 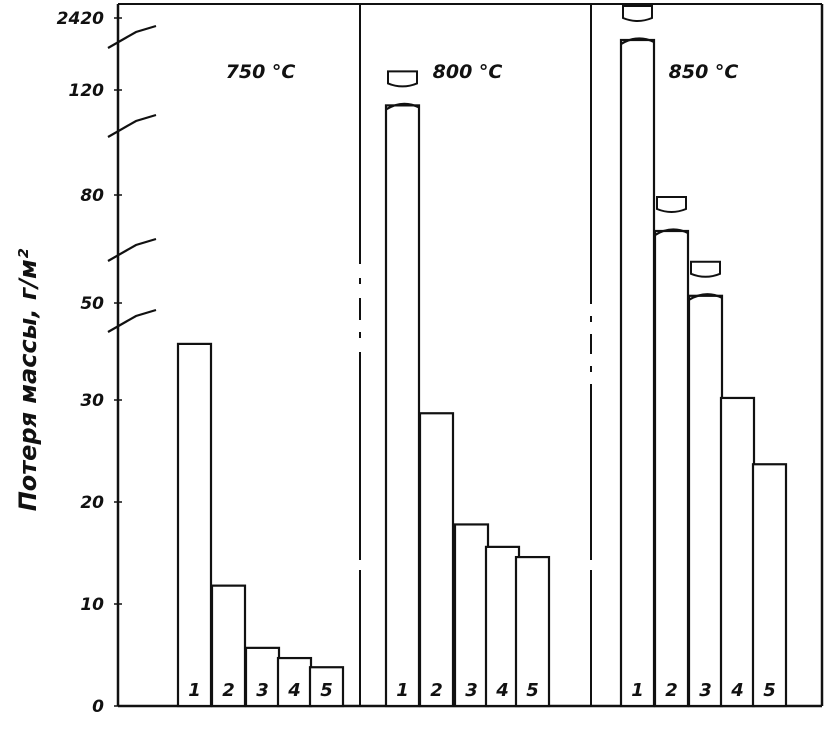 I want to click on y-tick-label: 2420, so click(x=80, y=19).